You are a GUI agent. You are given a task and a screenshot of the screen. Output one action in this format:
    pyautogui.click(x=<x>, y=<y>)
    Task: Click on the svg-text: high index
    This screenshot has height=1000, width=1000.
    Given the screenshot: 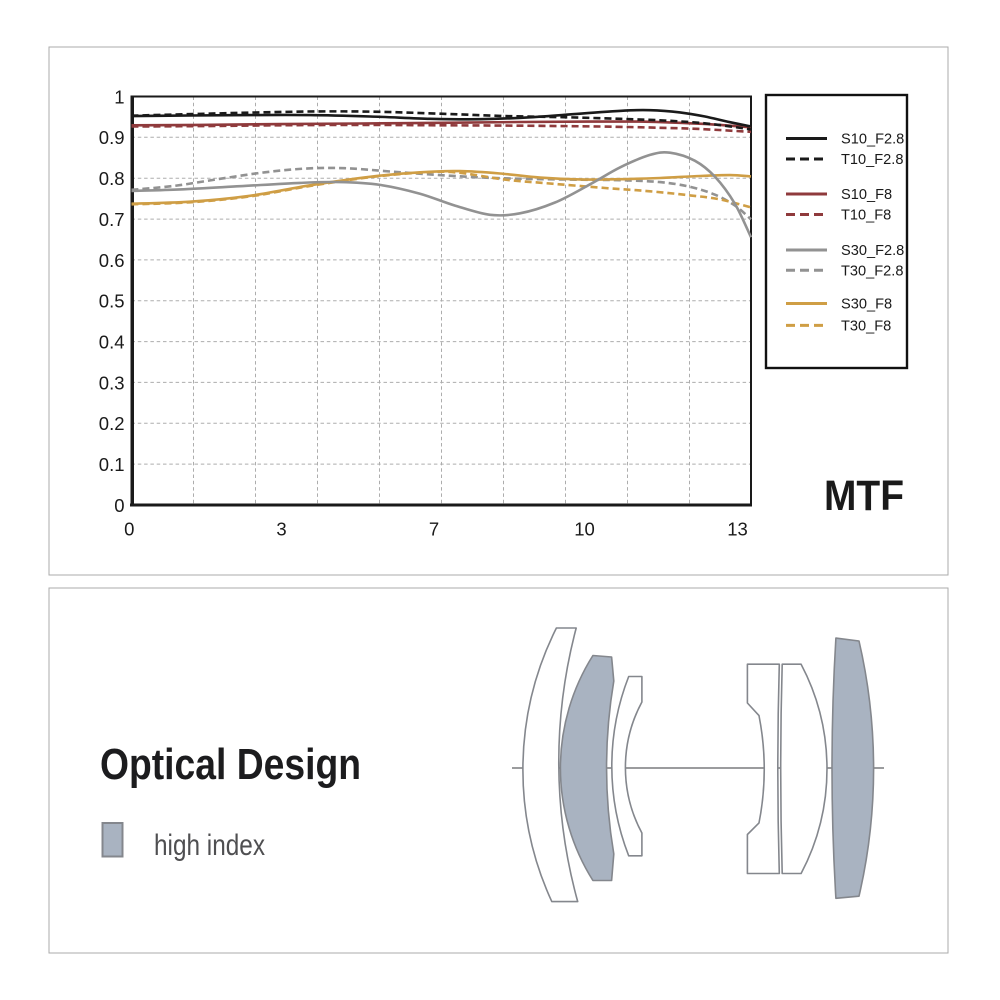 What is the action you would take?
    pyautogui.click(x=209, y=845)
    